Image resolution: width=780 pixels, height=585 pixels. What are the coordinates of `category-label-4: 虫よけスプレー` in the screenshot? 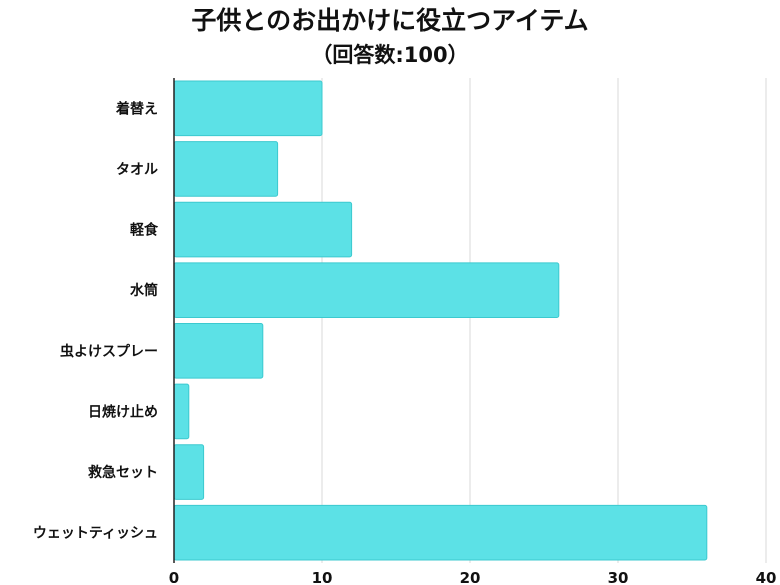 It's located at (109, 351).